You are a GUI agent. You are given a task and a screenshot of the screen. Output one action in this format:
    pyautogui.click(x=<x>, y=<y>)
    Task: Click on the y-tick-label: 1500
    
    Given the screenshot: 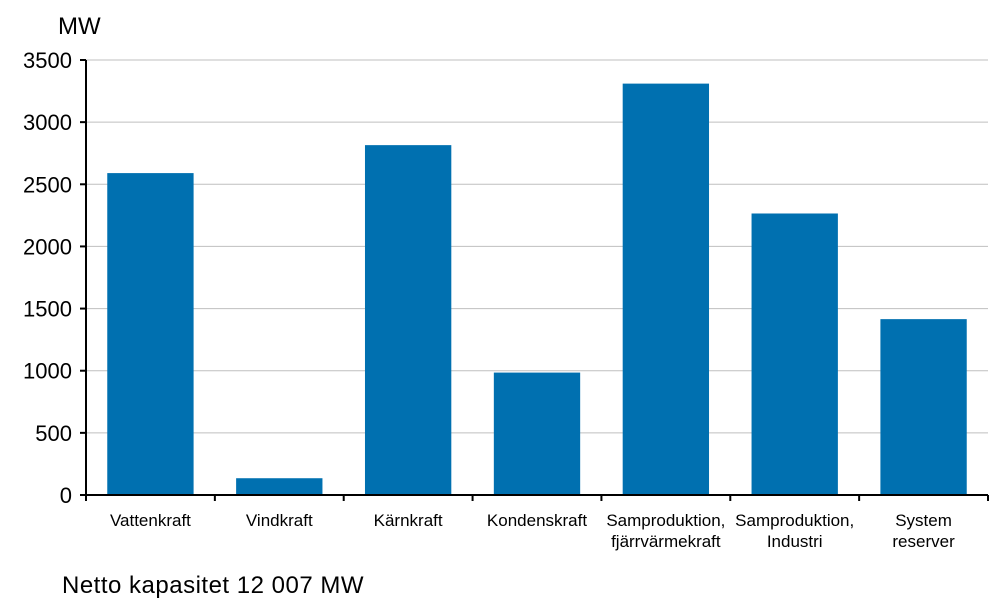 What is the action you would take?
    pyautogui.click(x=47, y=309)
    